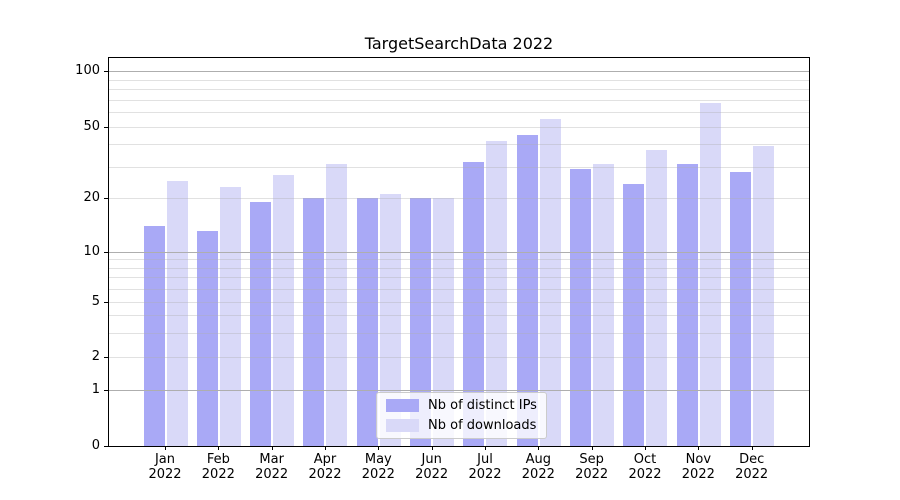  What do you see at coordinates (482, 405) in the screenshot?
I see `legend-label-0: Nb of distinct IPs` at bounding box center [482, 405].